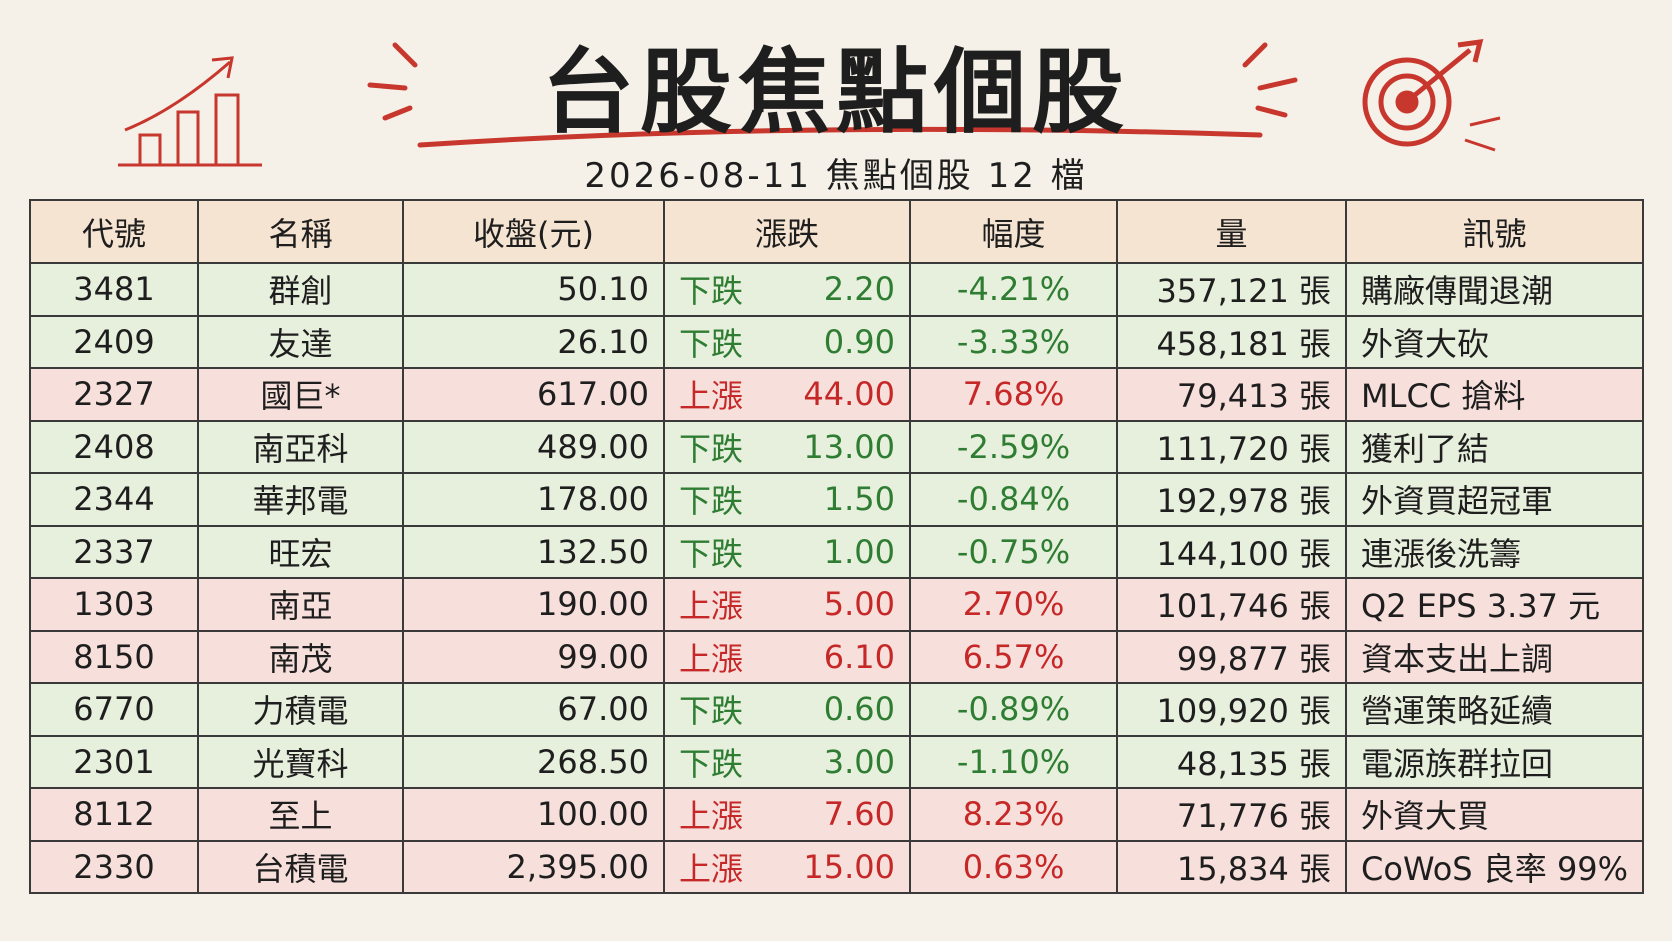 This screenshot has height=941, width=1672. Describe the element at coordinates (1014, 446) in the screenshot. I see `table-cell: -2.59%` at that location.